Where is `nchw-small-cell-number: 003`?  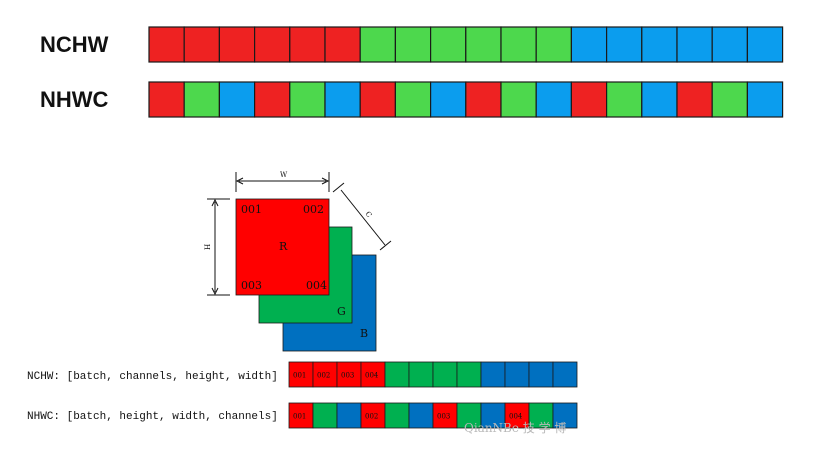
nchw-small-cell-number: 003 is located at coordinates (347, 376).